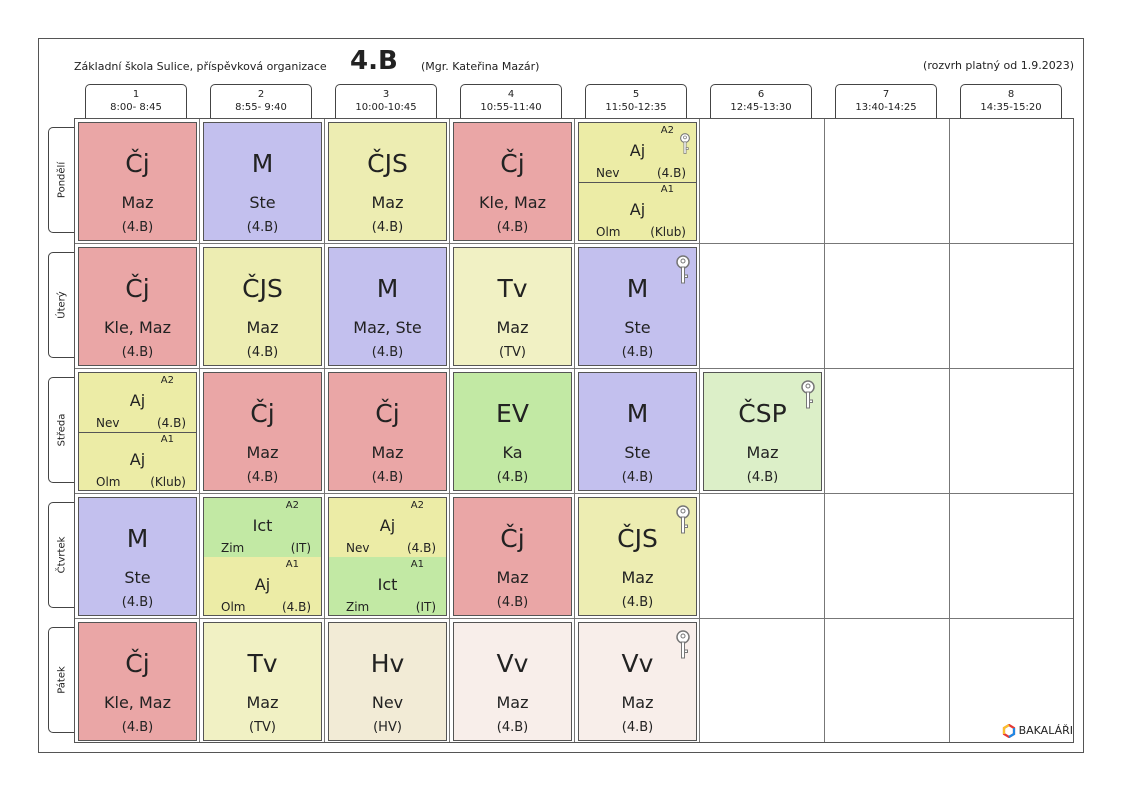  What do you see at coordinates (137, 702) in the screenshot?
I see `lesson-teacher: Kle, Maz` at bounding box center [137, 702].